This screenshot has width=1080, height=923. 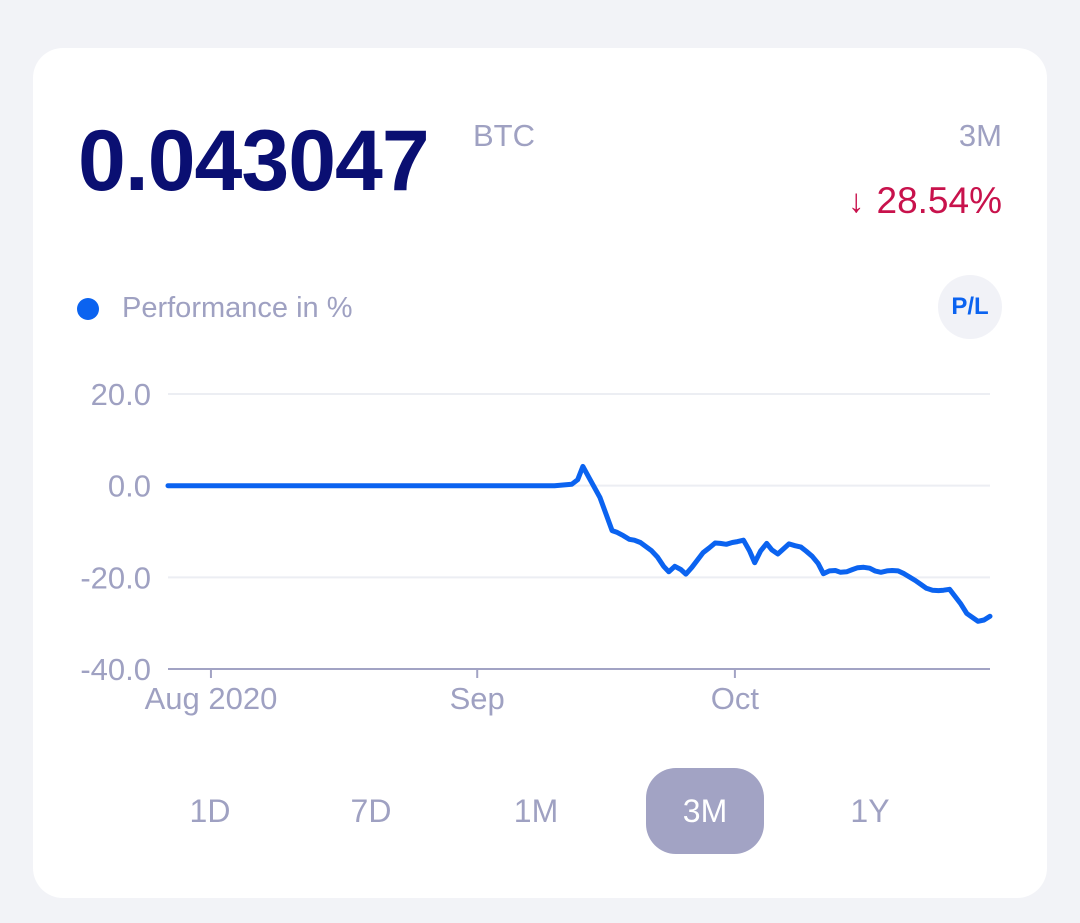 I want to click on balance-value: 0.043047, so click(x=254, y=161).